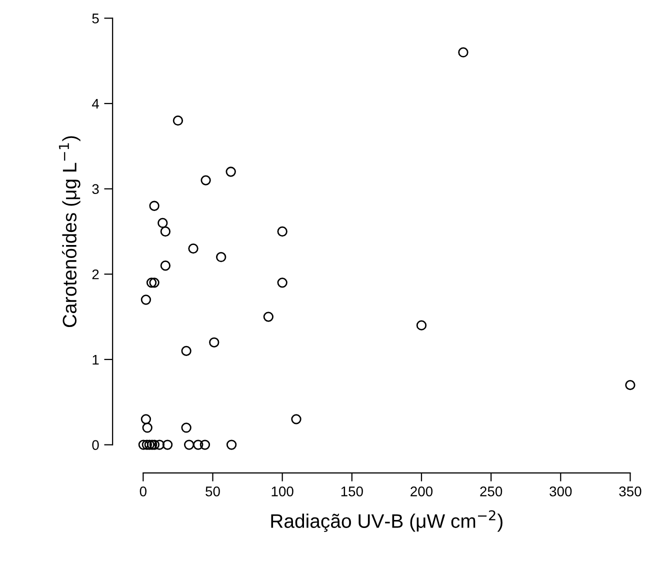  What do you see at coordinates (630, 491) in the screenshot?
I see `x-tick-label: 350` at bounding box center [630, 491].